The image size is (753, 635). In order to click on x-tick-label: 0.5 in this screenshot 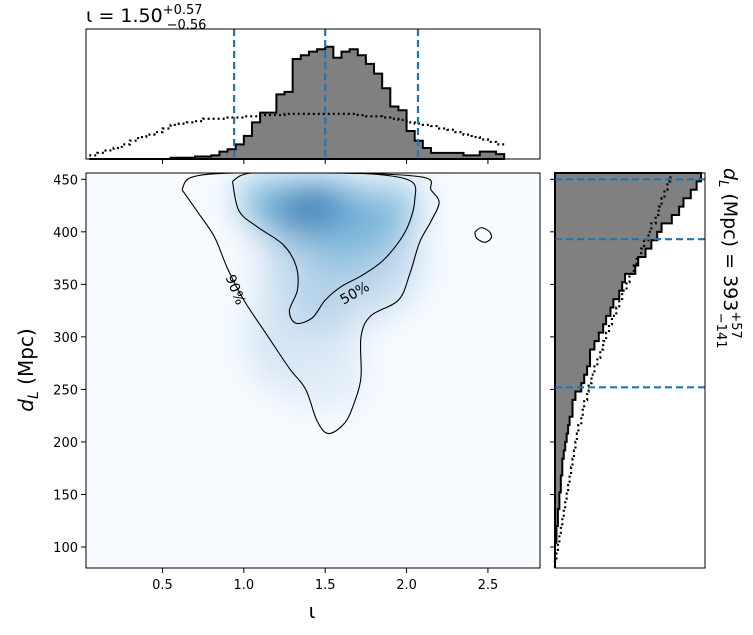, I will do `click(162, 585)`.